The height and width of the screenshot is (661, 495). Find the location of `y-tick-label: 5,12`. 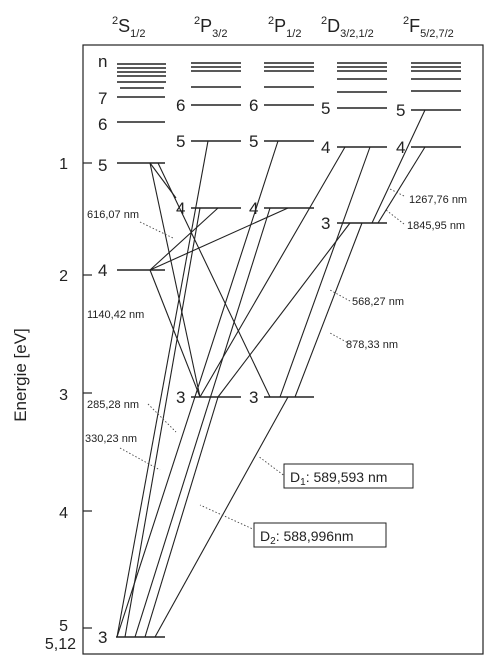

y-tick-label: 5,12 is located at coordinates (60, 644).